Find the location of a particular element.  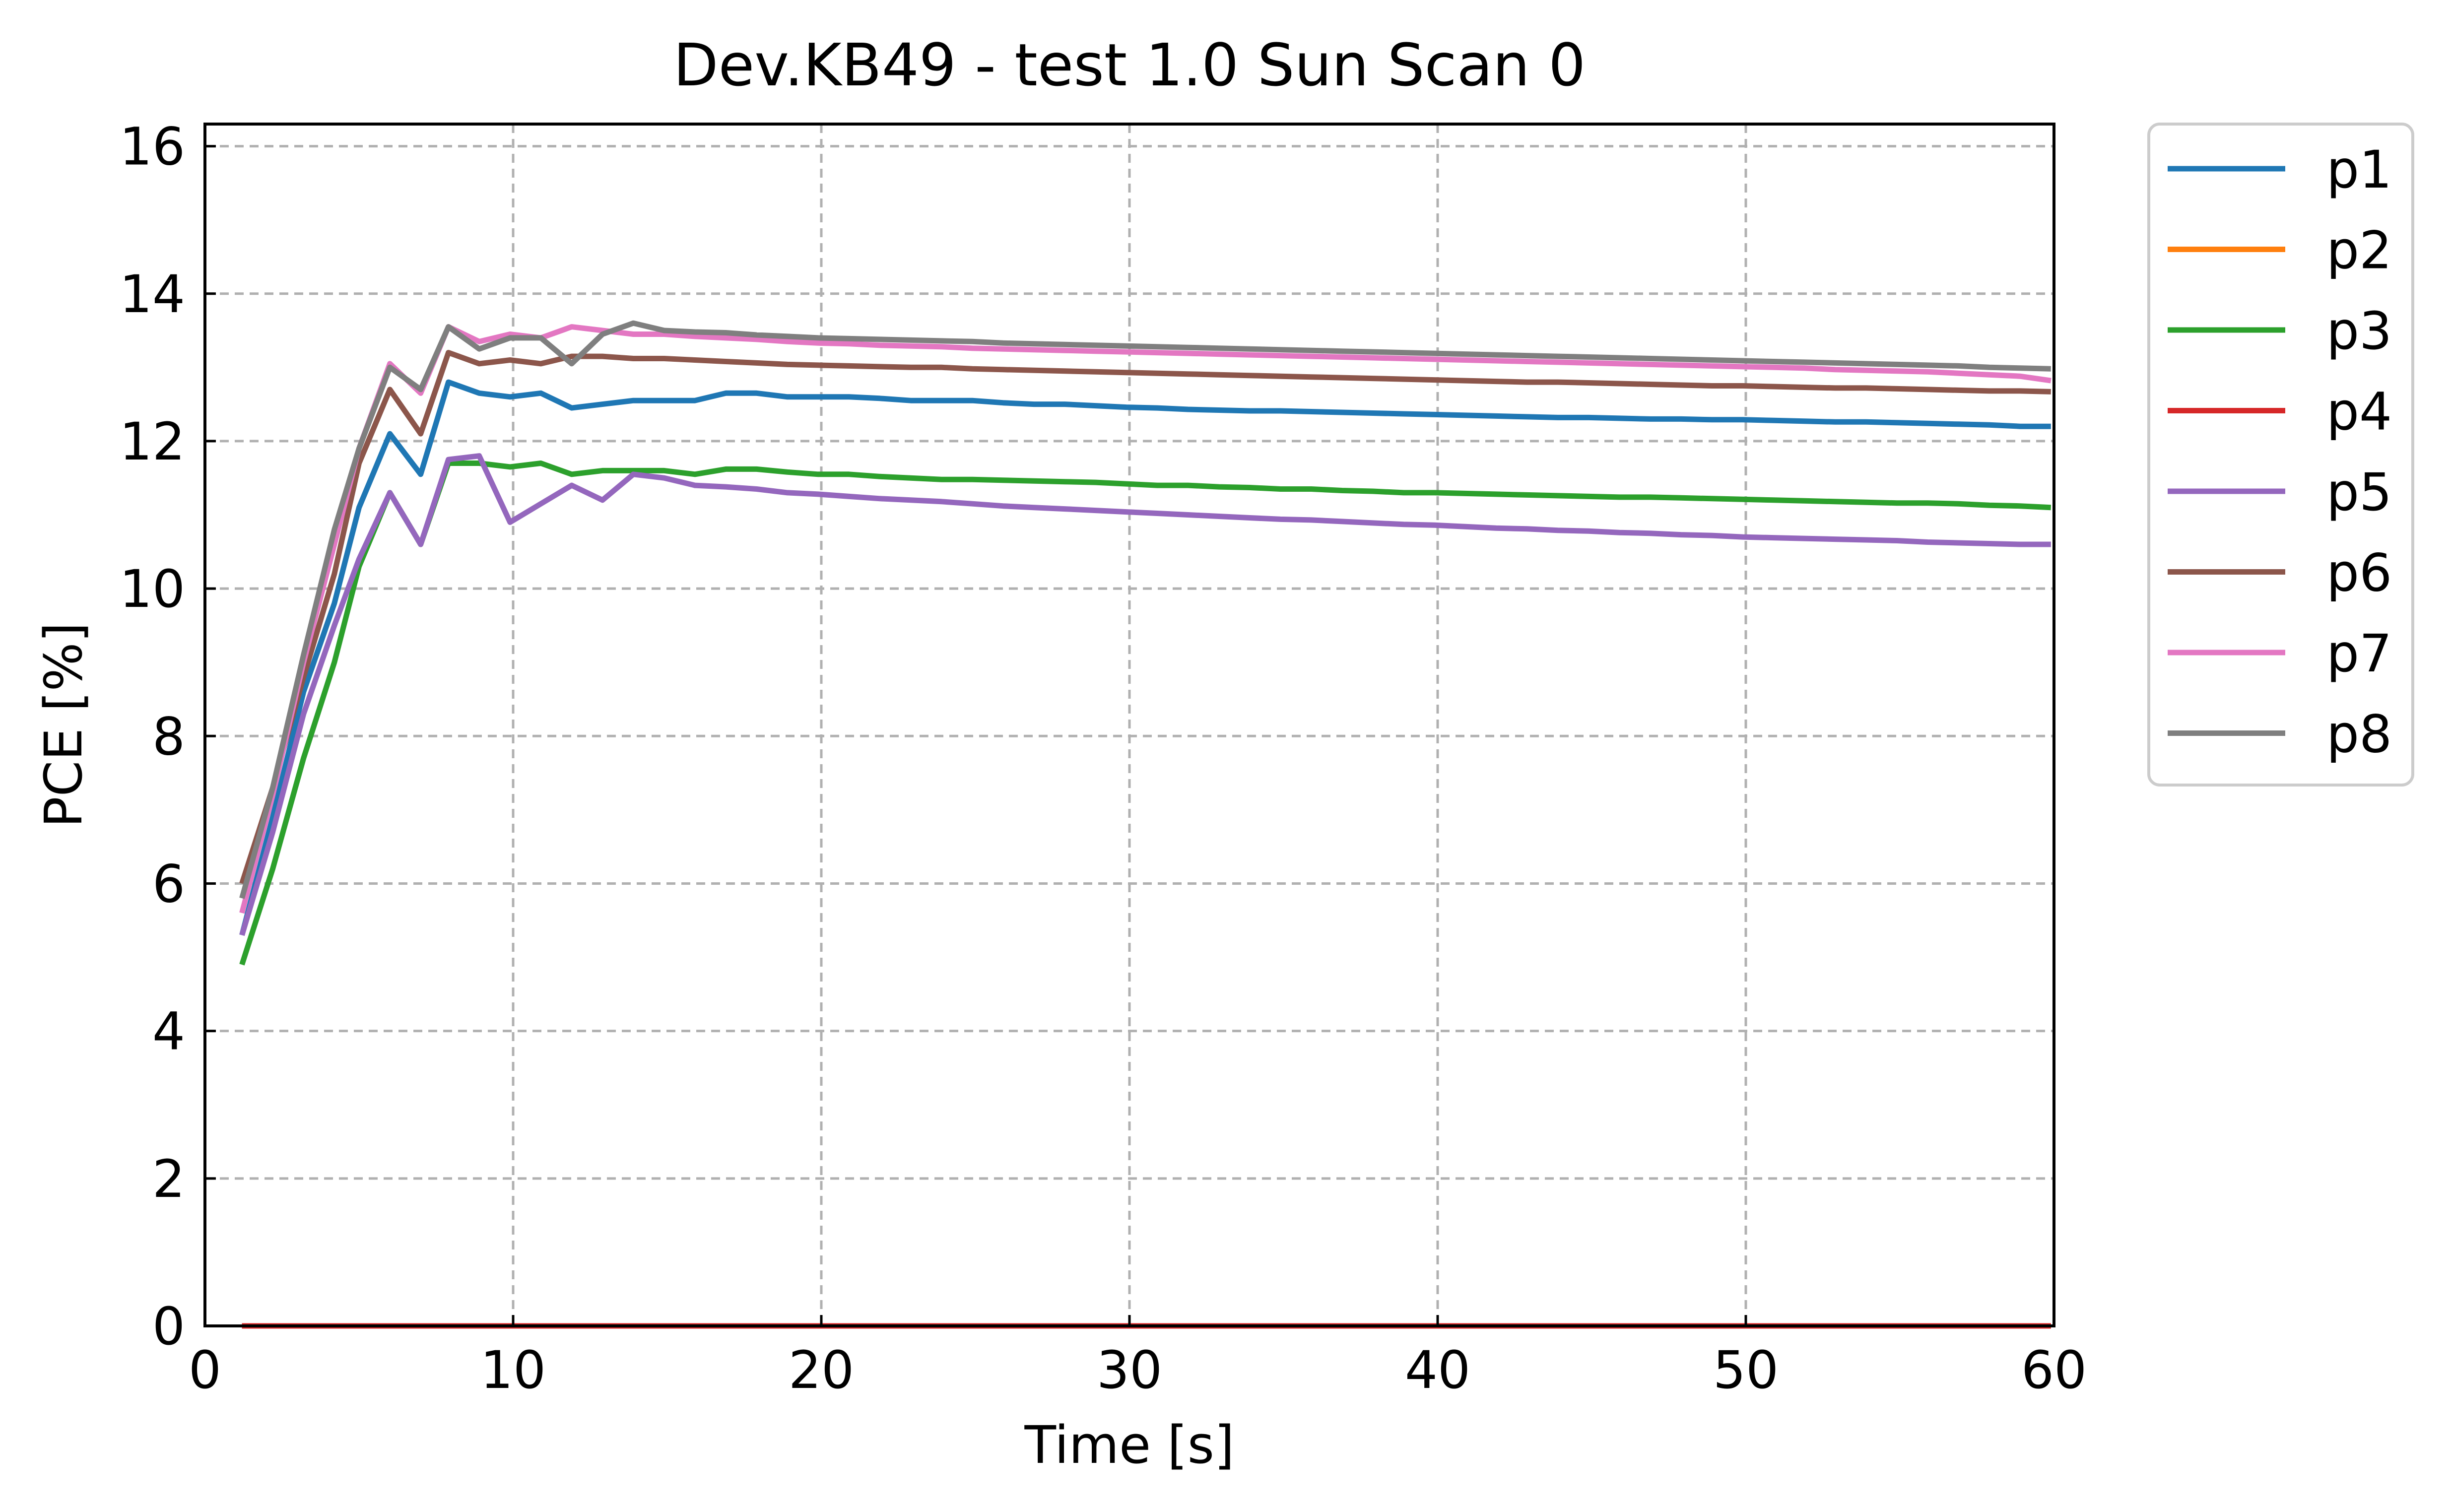

x-tick-label: 20 is located at coordinates (821, 1370).